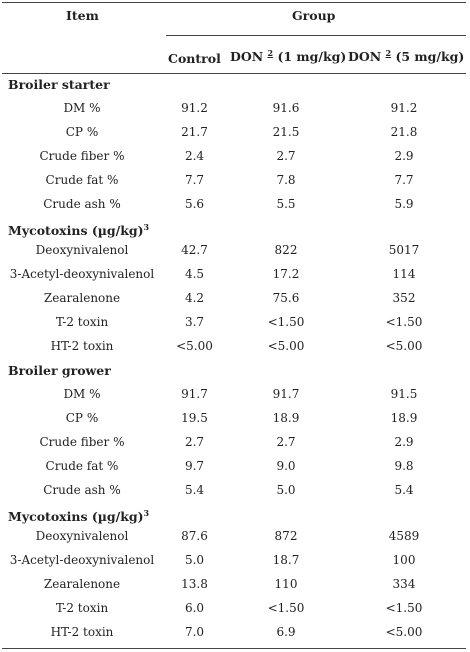 This screenshot has width=470, height=652. Describe the element at coordinates (312, 57) in the screenshot. I see `header-don-1-dose: (1 mg/kg)` at that location.